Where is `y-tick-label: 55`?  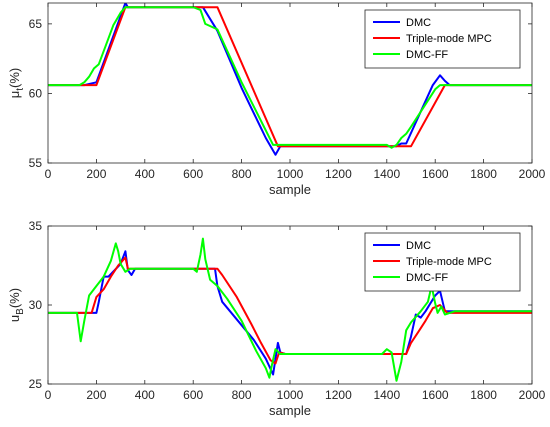
y-tick-label: 55 is located at coordinates (36, 163).